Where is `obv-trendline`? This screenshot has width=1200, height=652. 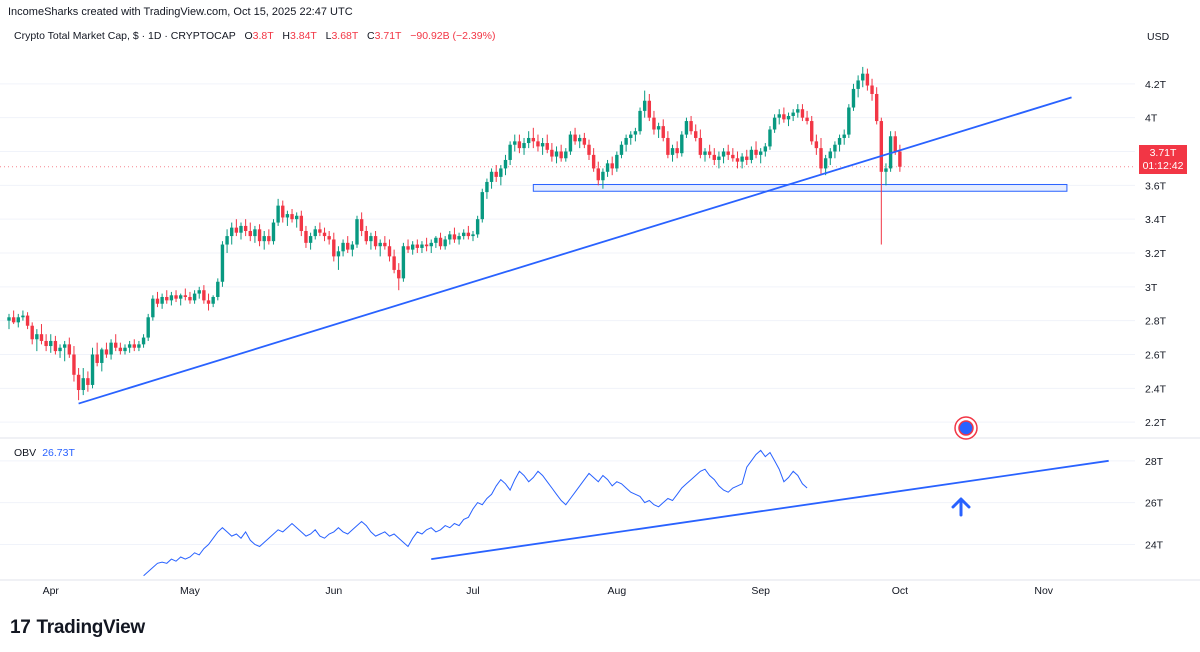
obv-trendline is located at coordinates (770, 509).